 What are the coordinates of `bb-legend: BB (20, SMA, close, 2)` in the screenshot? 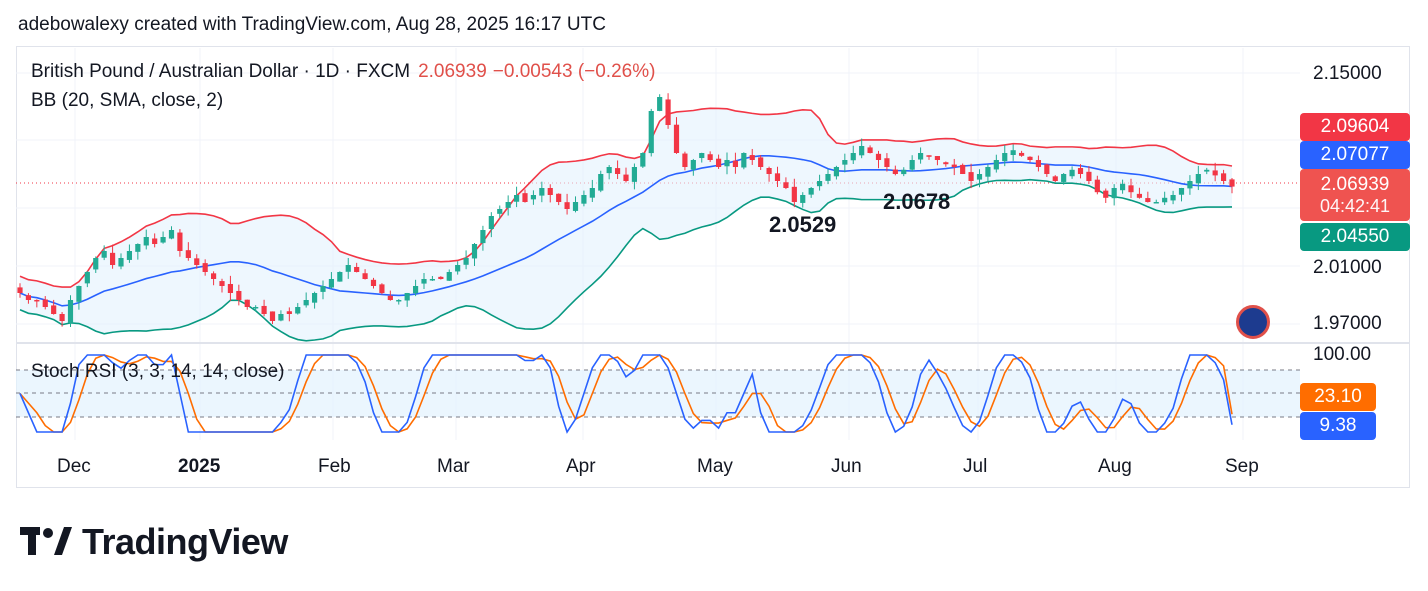 It's located at (127, 100).